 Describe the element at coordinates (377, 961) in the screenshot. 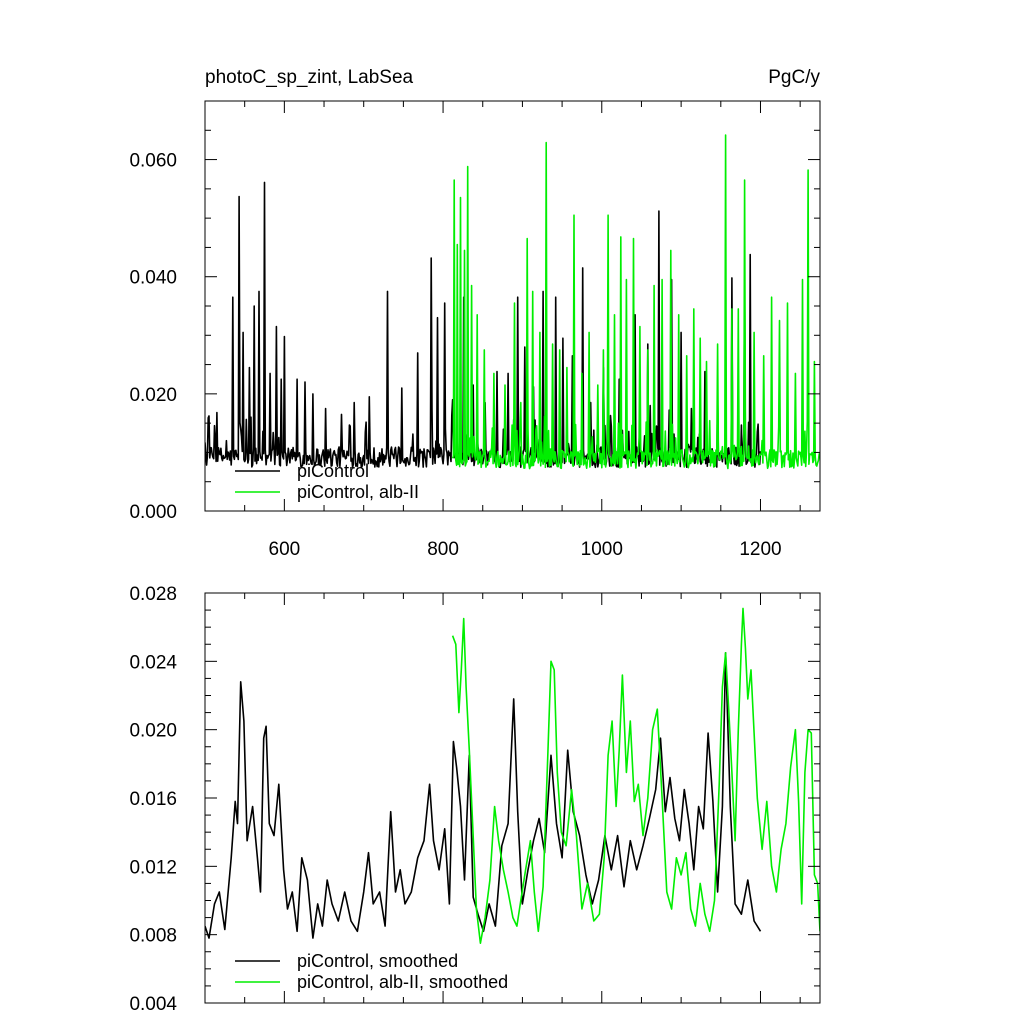

I see `bottom-legend-label: piControl, smoothed` at that location.